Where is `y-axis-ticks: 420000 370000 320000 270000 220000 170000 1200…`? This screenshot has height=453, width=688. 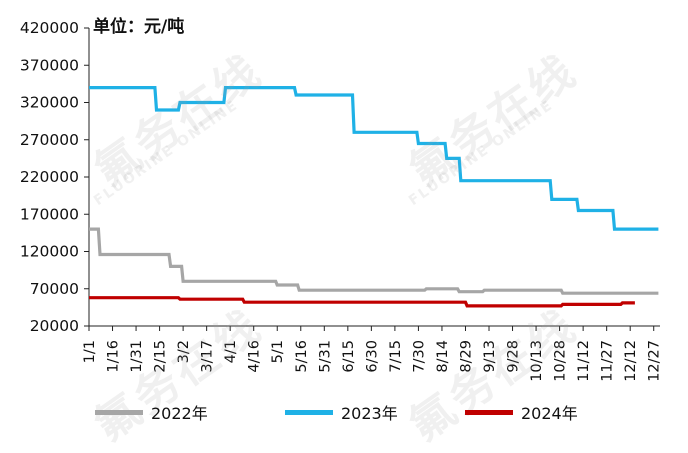
y-axis-ticks: 420000 370000 320000 270000 220000 170000 1200… is located at coordinates (54, 177).